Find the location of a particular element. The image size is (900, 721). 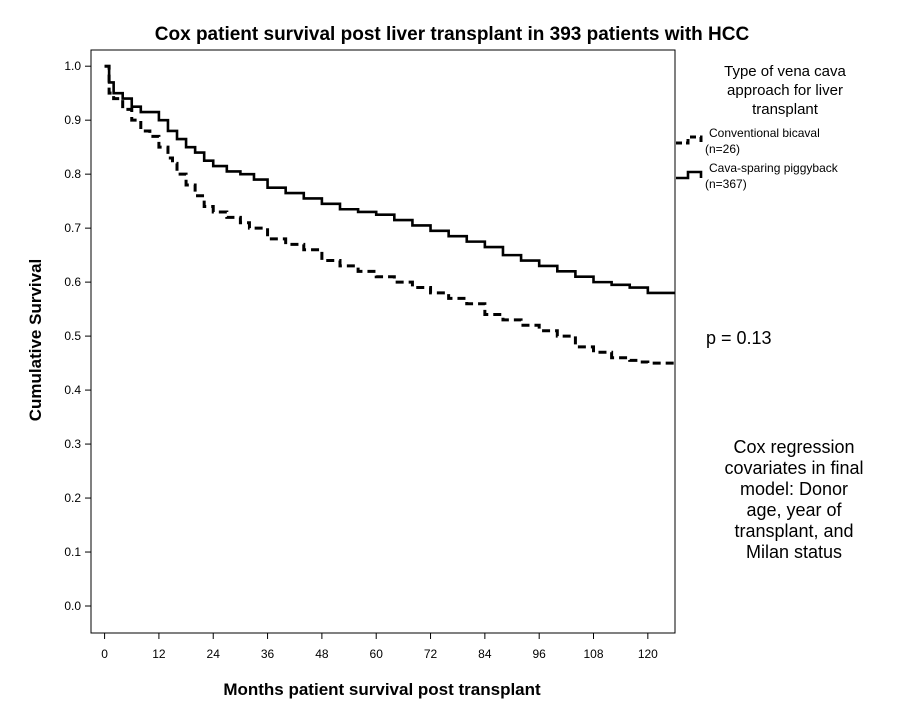

legend-series-name: Cava-sparing piggyback is located at coordinates (774, 168).